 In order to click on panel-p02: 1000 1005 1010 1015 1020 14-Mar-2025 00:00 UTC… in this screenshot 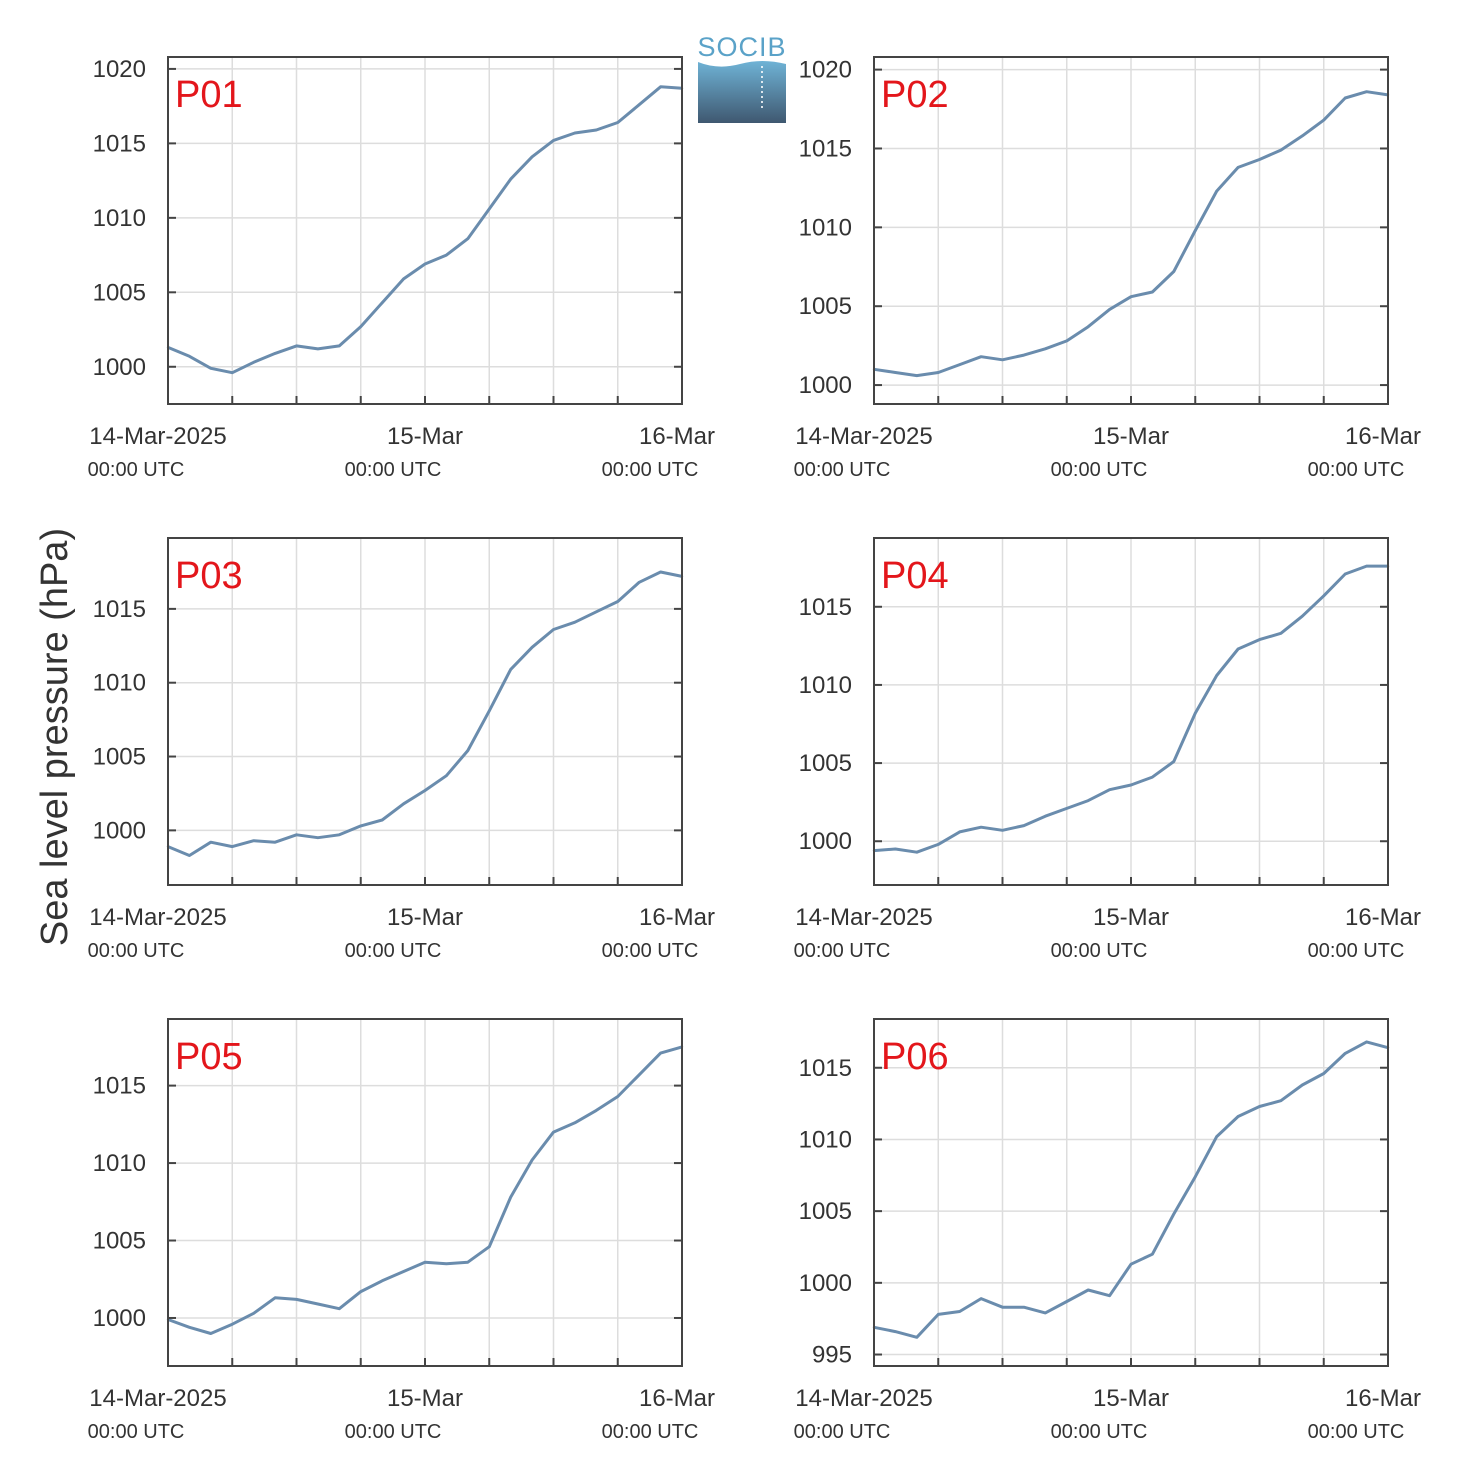, I will do `click(1107, 268)`.